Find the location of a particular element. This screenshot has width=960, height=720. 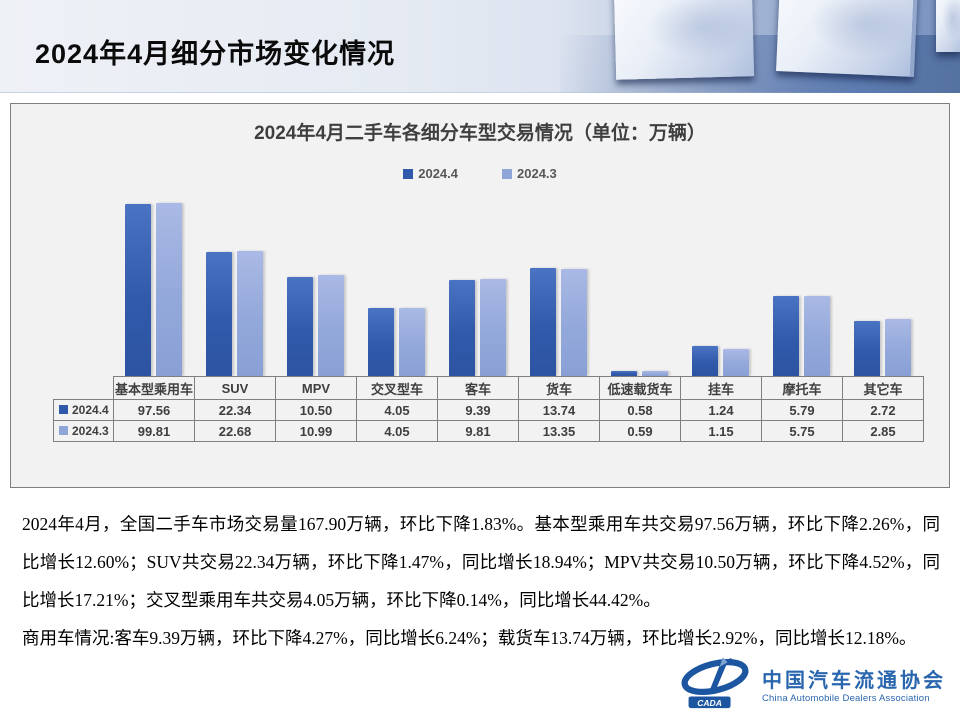

legend-label: 2024.4 is located at coordinates (438, 173).